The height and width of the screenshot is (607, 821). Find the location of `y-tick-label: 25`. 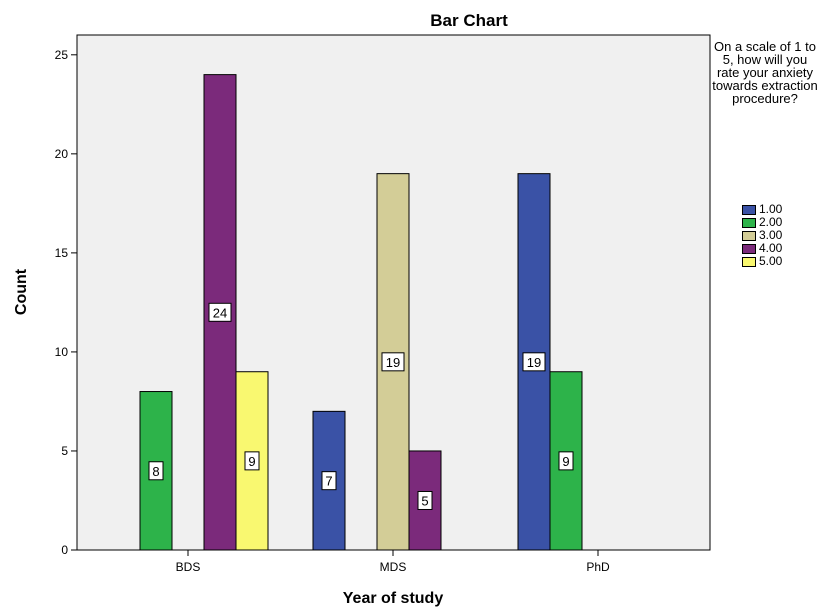

y-tick-label: 25 is located at coordinates (62, 55).